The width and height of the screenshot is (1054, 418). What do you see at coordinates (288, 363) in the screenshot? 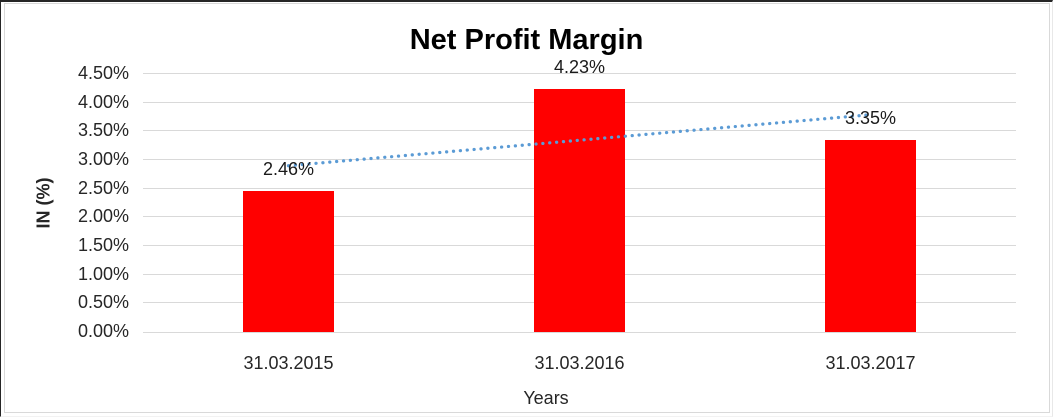
I see `x-tick-label: 31.03.2015` at bounding box center [288, 363].